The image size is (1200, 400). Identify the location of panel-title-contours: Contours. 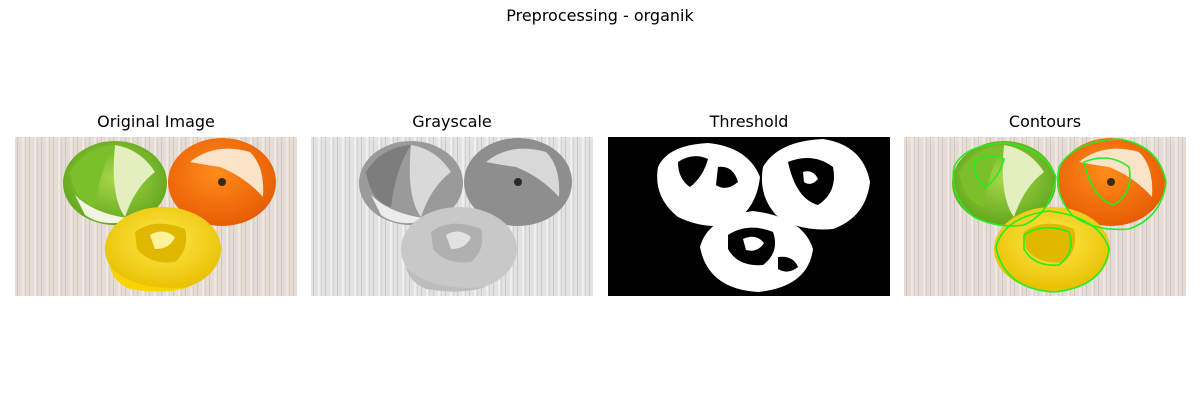
(1045, 121).